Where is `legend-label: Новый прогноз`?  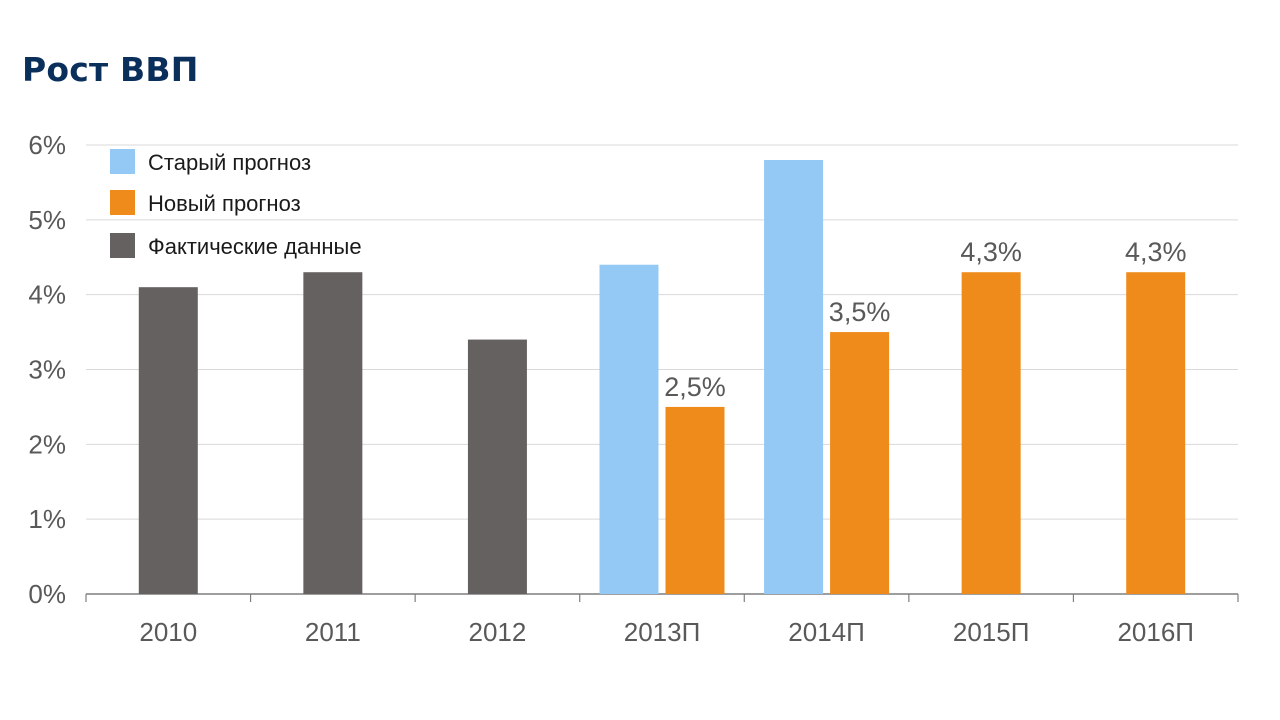
legend-label: Новый прогноз is located at coordinates (224, 203).